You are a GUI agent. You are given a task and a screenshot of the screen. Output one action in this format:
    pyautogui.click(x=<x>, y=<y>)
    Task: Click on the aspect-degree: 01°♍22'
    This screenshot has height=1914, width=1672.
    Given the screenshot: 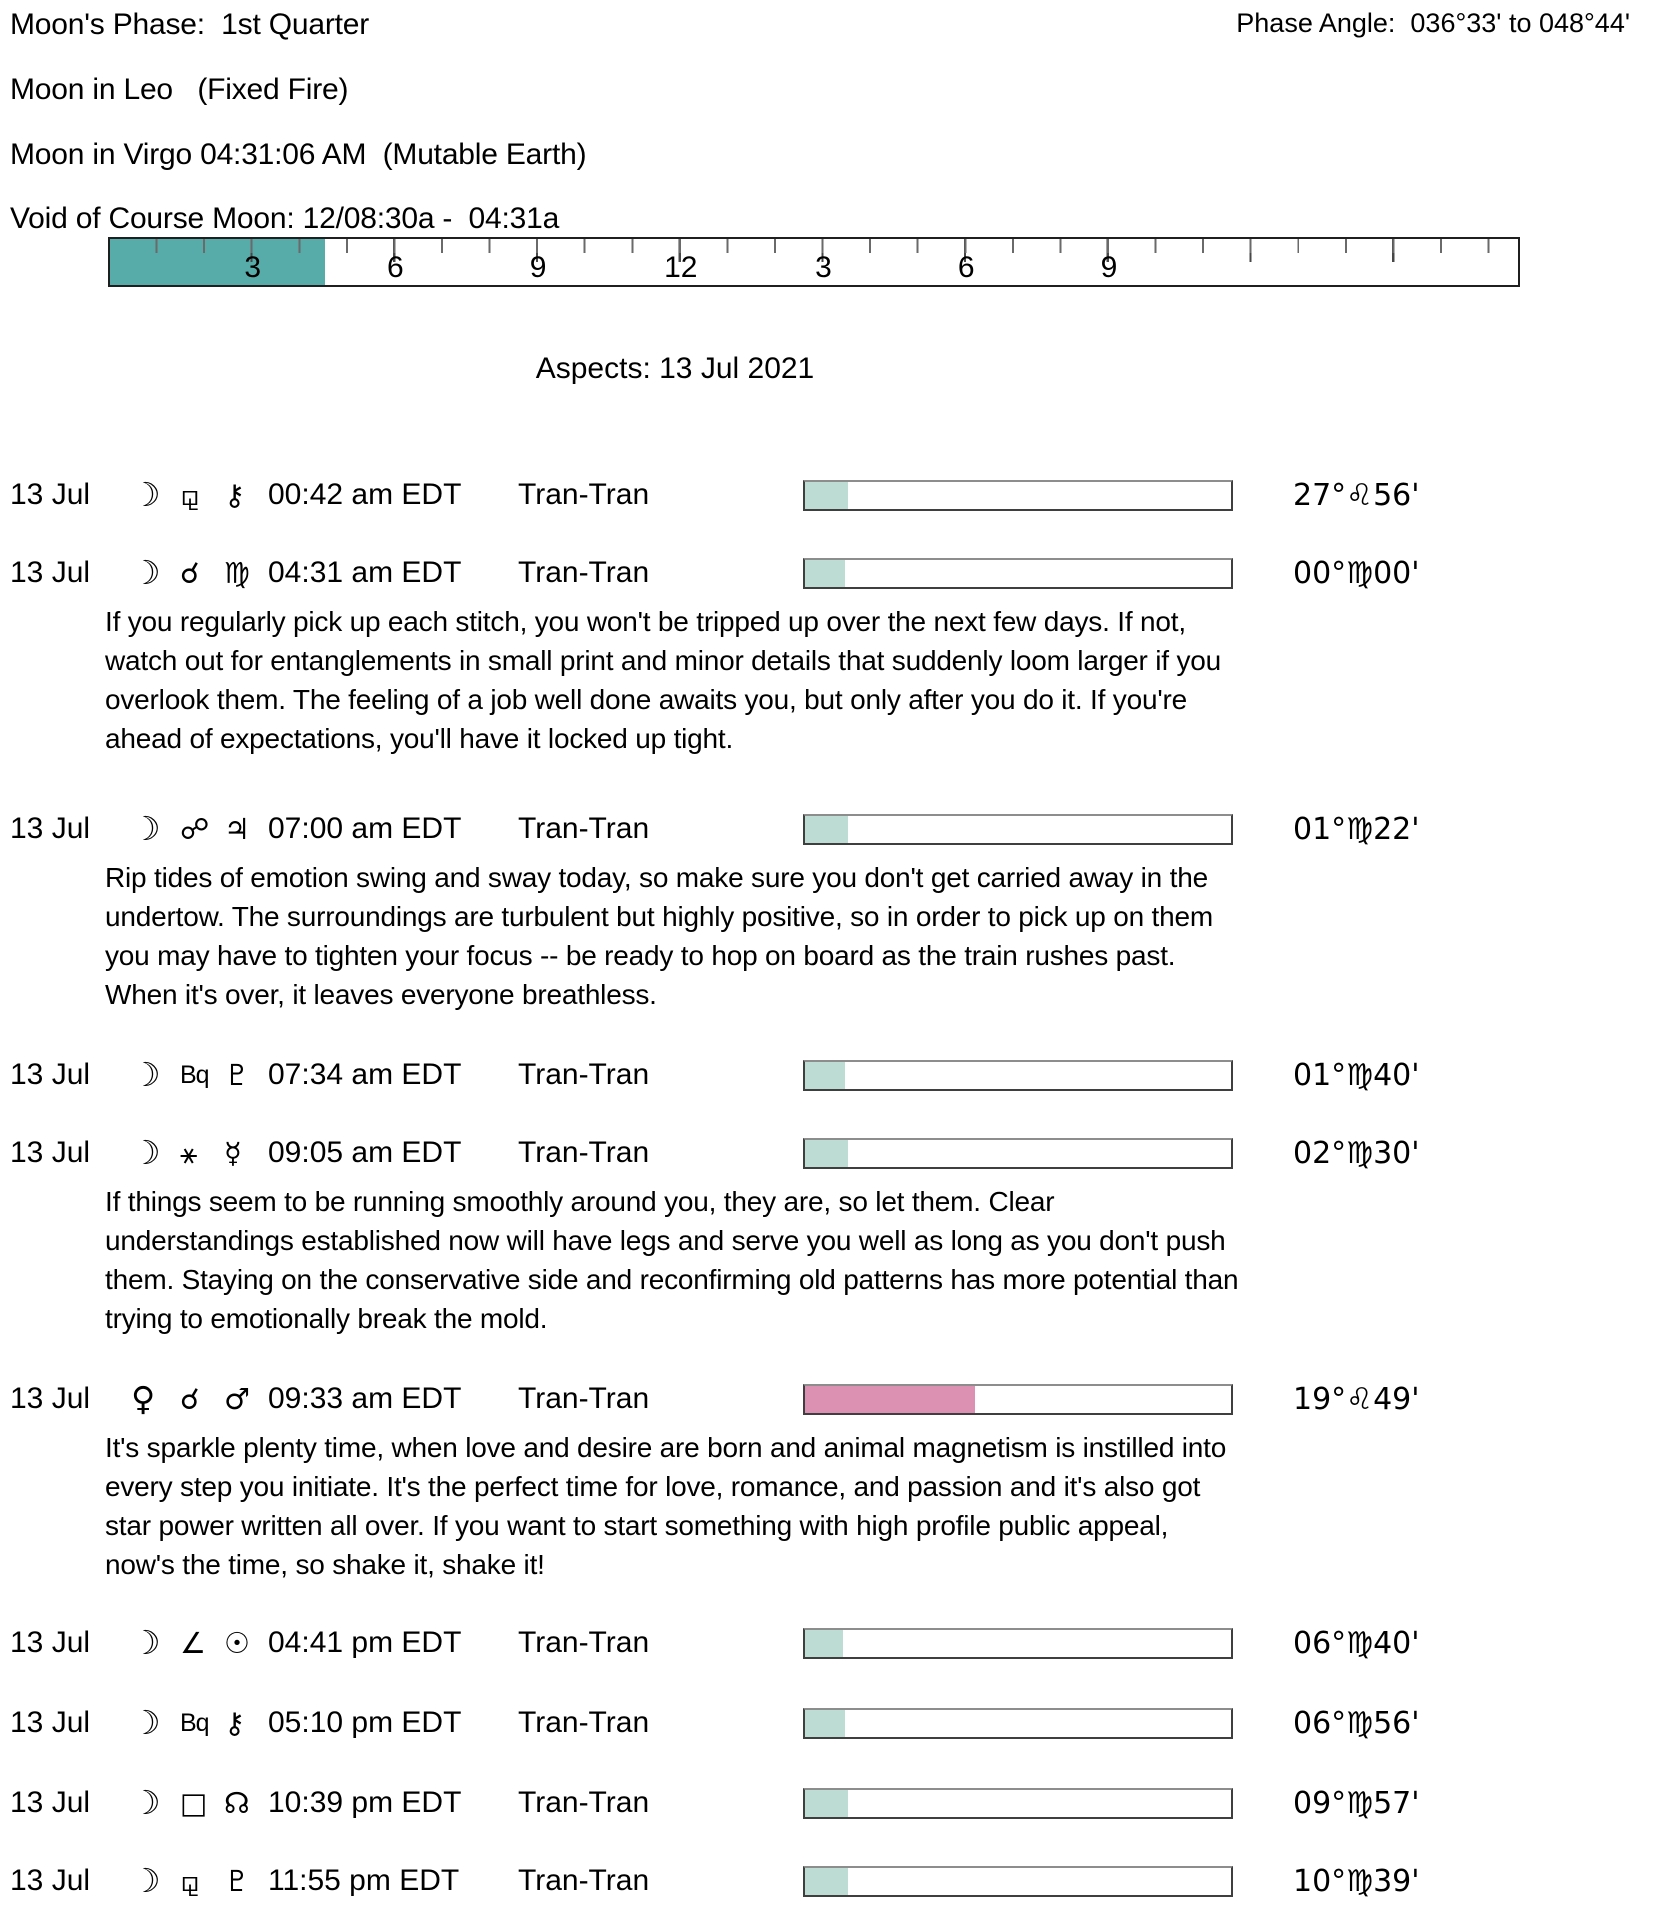 What is the action you would take?
    pyautogui.click(x=1356, y=829)
    